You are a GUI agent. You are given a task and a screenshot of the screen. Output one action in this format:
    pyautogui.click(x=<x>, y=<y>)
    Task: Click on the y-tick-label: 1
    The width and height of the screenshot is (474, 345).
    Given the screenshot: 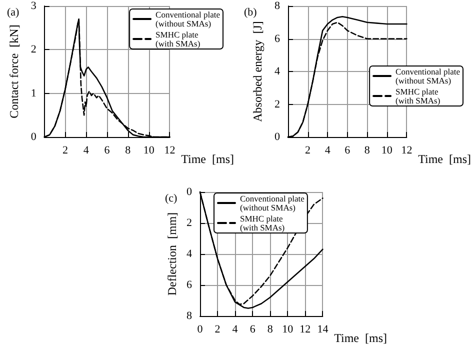 What is the action you would take?
    pyautogui.click(x=33, y=93)
    